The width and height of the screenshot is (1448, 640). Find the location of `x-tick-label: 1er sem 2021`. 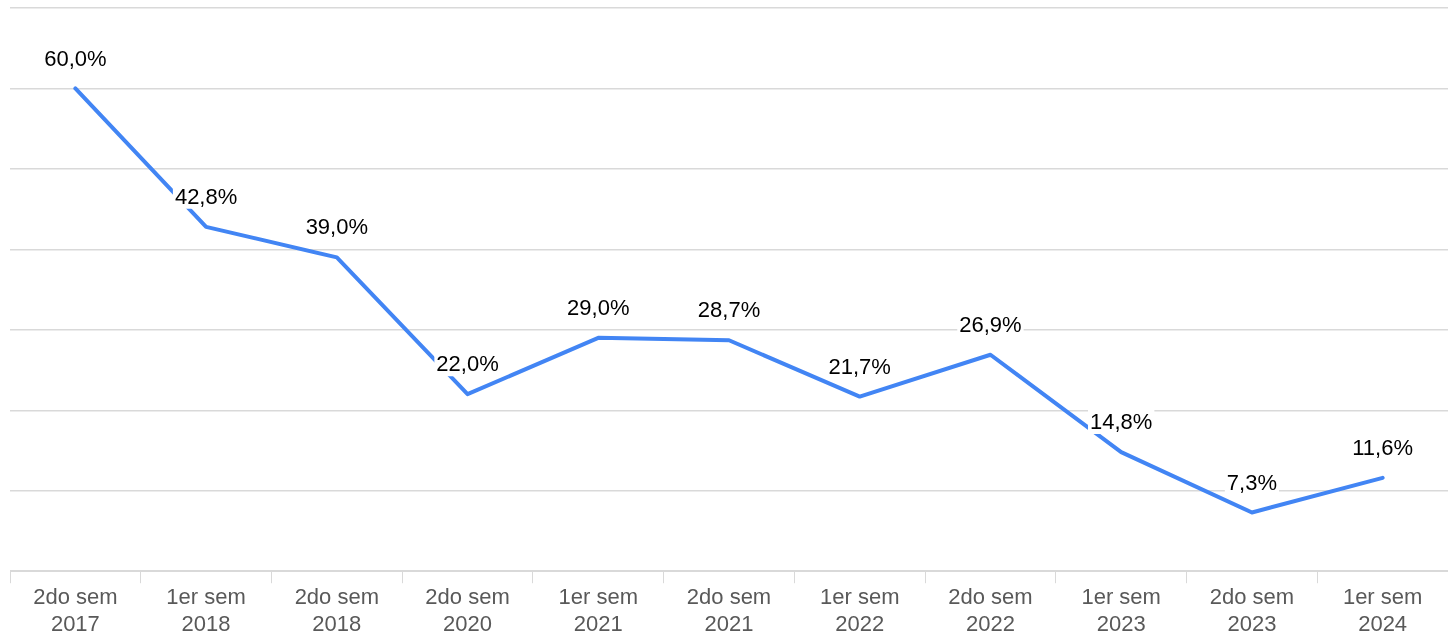

x-tick-label: 1er sem 2021 is located at coordinates (598, 610).